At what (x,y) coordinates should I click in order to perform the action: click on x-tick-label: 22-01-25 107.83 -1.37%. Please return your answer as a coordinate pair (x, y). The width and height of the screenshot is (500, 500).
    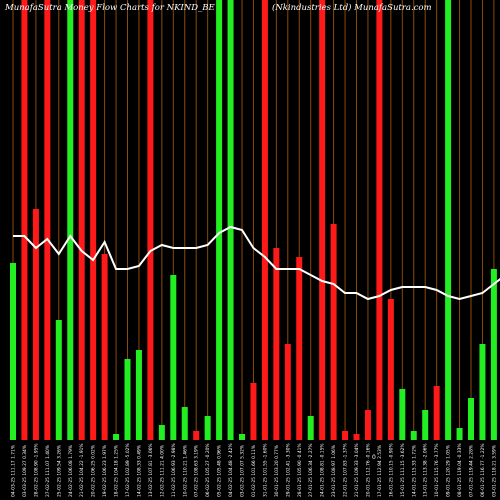
    Looking at the image, I should click on (346, 470).